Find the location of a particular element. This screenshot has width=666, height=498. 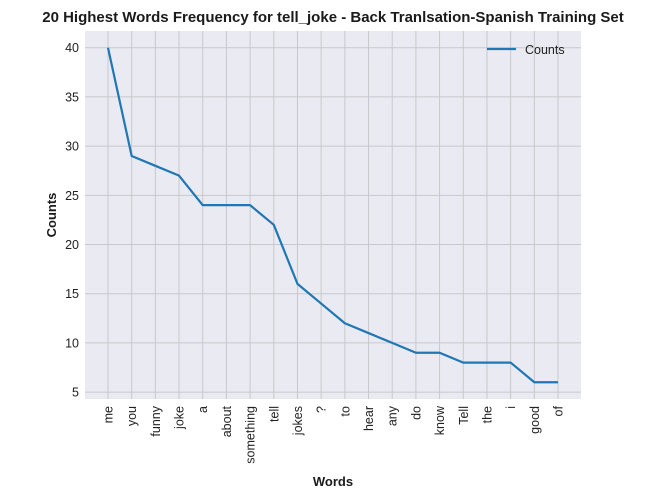

x-tick-label: the is located at coordinates (487, 414).